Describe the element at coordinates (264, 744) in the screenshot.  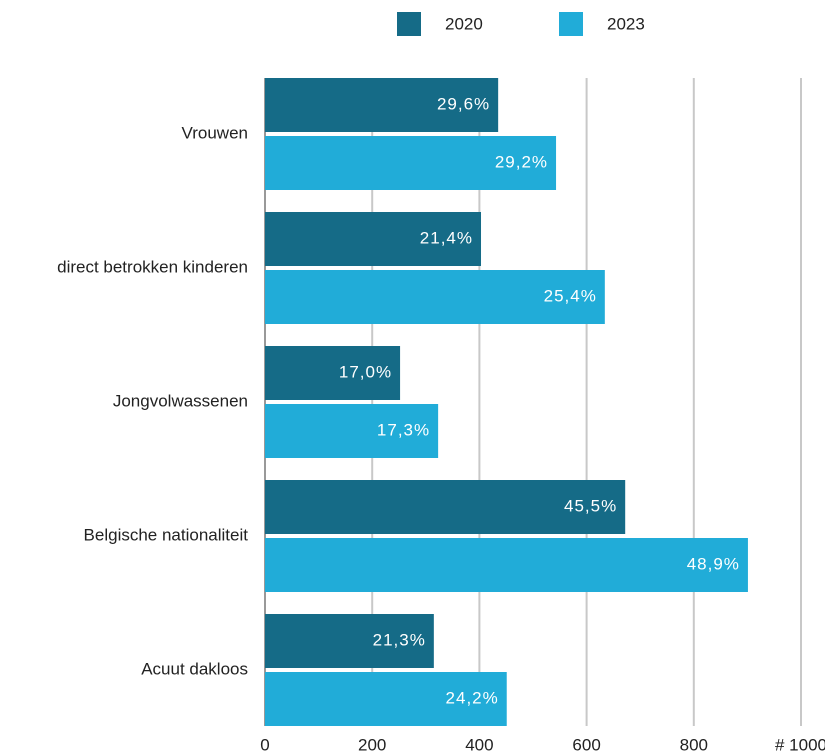
I see `x-tick-label: 0` at that location.